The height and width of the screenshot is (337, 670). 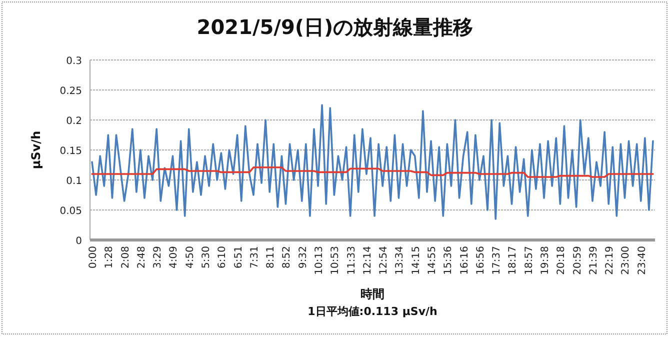 What do you see at coordinates (546, 260) in the screenshot?
I see `x-tick-label: 19:38` at bounding box center [546, 260].